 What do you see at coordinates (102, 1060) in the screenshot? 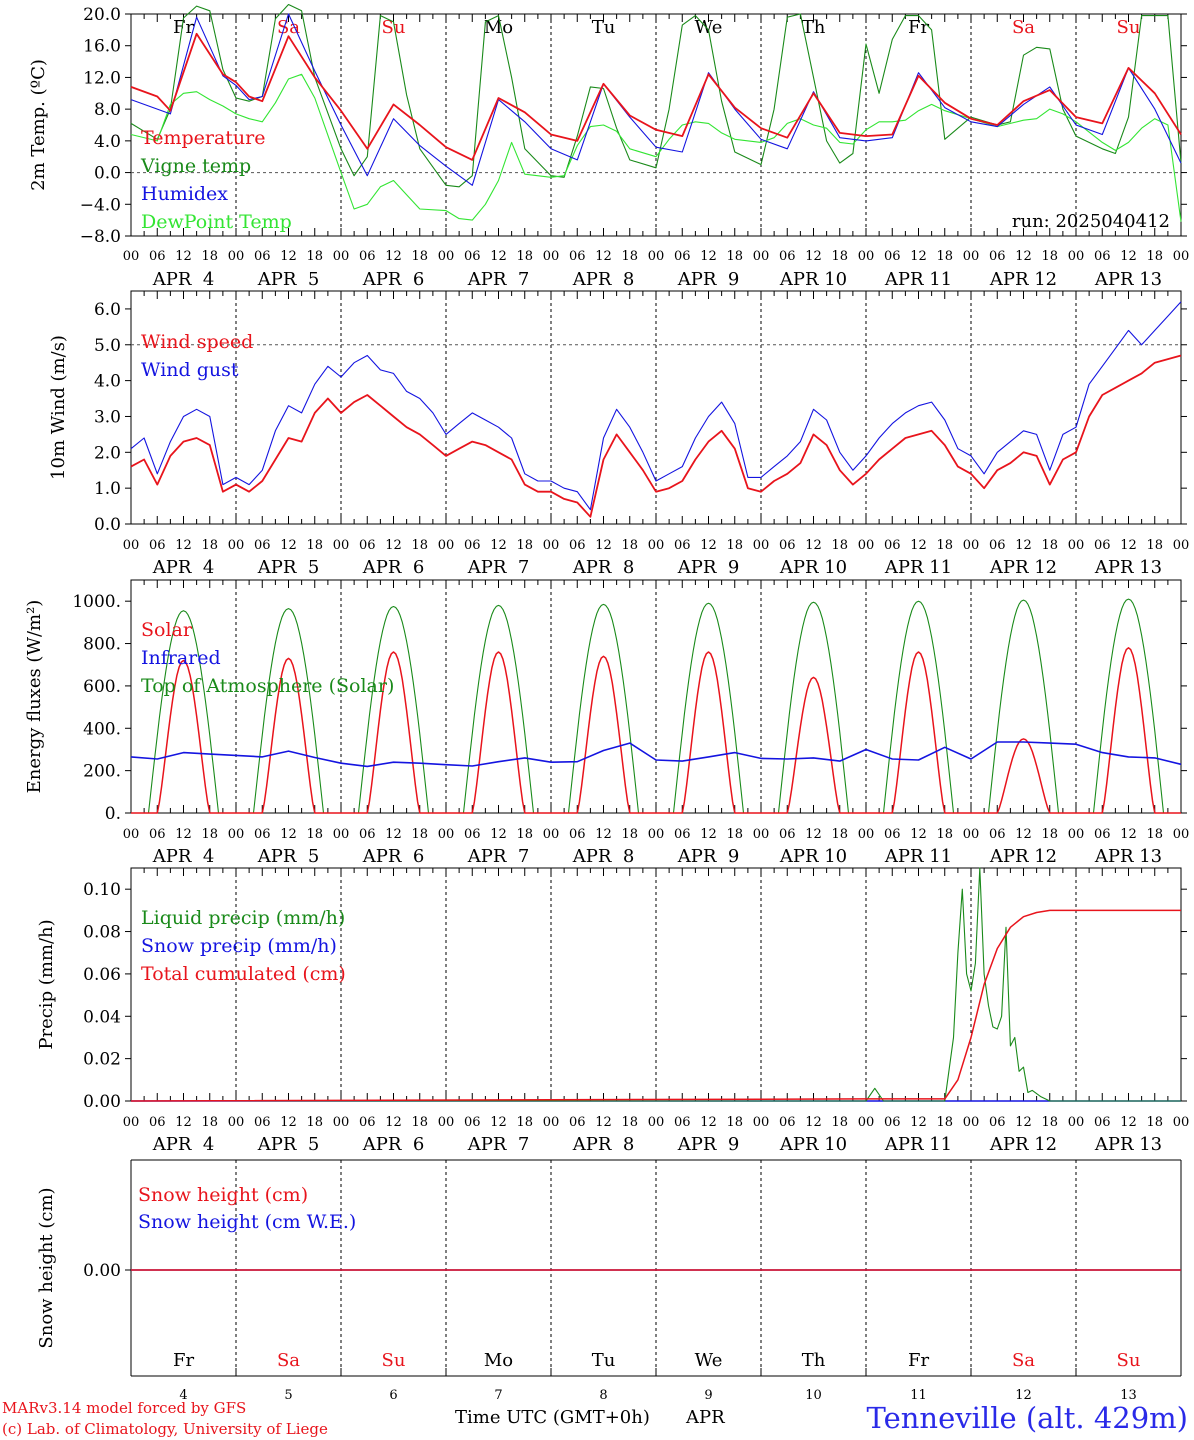
I see `y-tick-label: 0.02` at bounding box center [102, 1060].